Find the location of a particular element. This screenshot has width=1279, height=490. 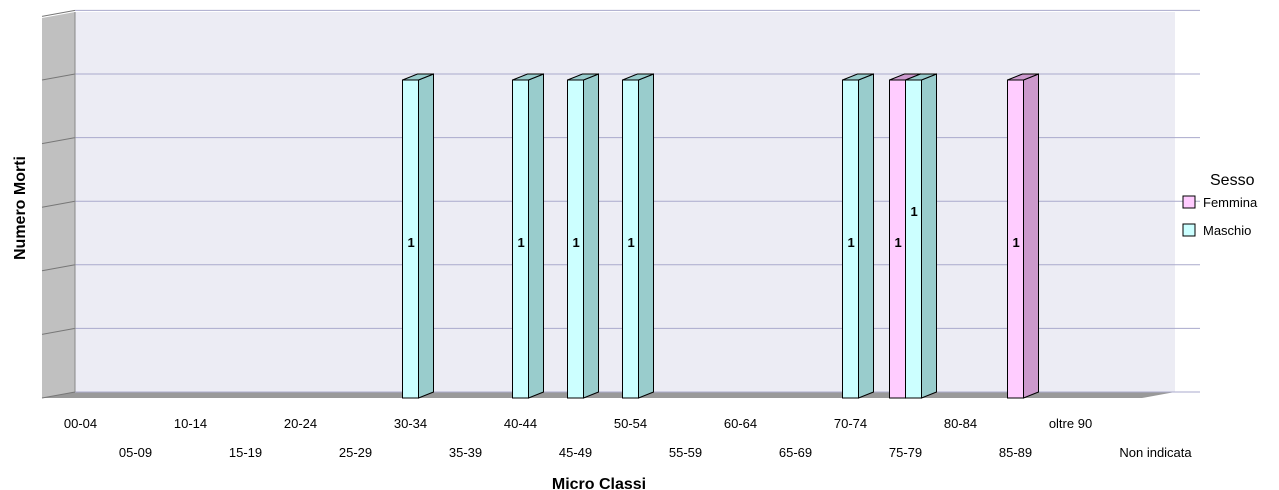

bar-maschio-40-44-side is located at coordinates (536, 236).